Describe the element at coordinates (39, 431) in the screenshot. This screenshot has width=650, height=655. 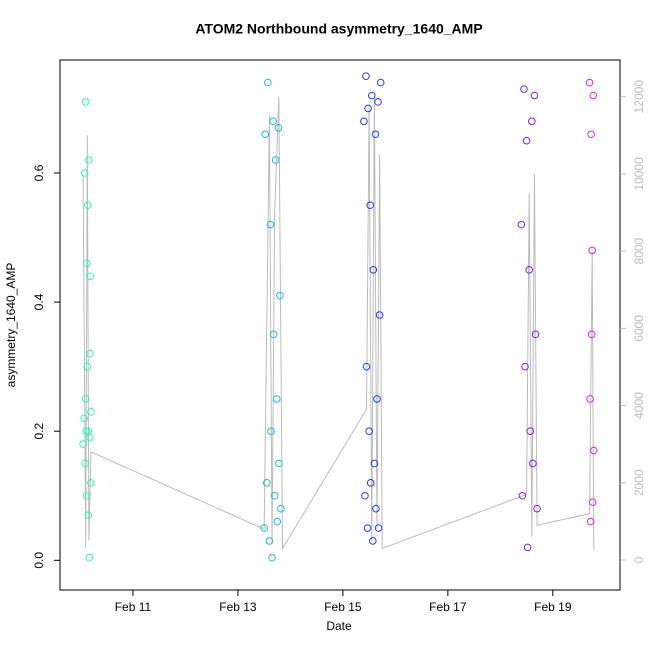
I see `y-tick-label: 0.2` at that location.